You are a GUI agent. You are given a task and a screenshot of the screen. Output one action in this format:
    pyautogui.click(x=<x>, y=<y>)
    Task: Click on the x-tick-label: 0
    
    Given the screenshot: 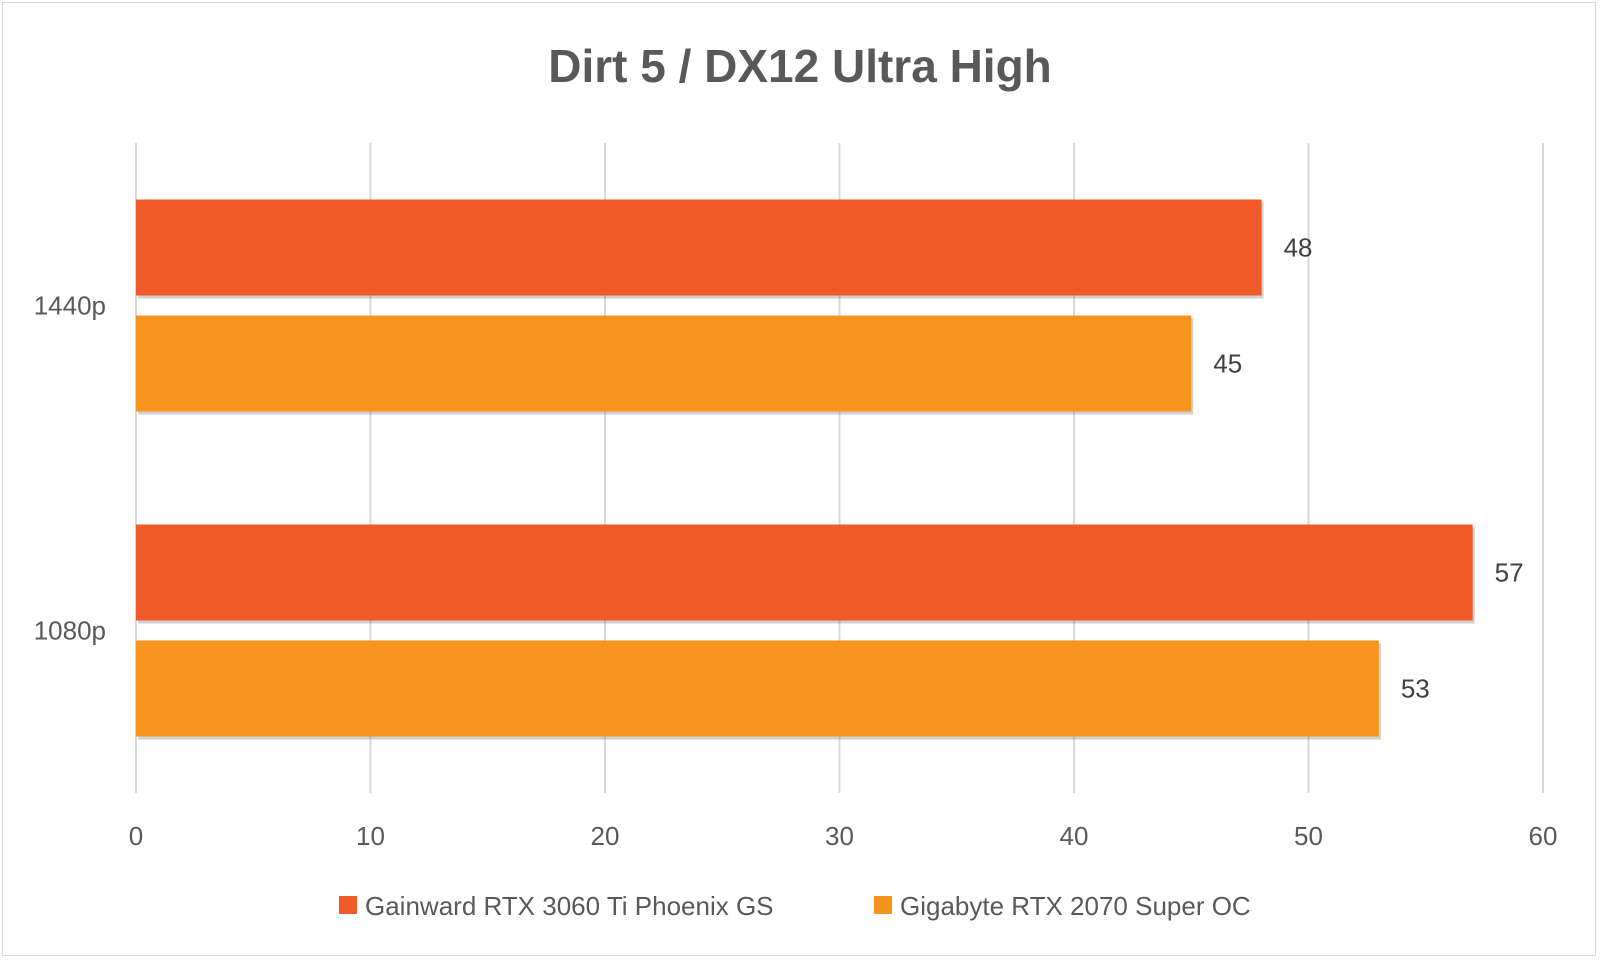 What is the action you would take?
    pyautogui.click(x=136, y=836)
    